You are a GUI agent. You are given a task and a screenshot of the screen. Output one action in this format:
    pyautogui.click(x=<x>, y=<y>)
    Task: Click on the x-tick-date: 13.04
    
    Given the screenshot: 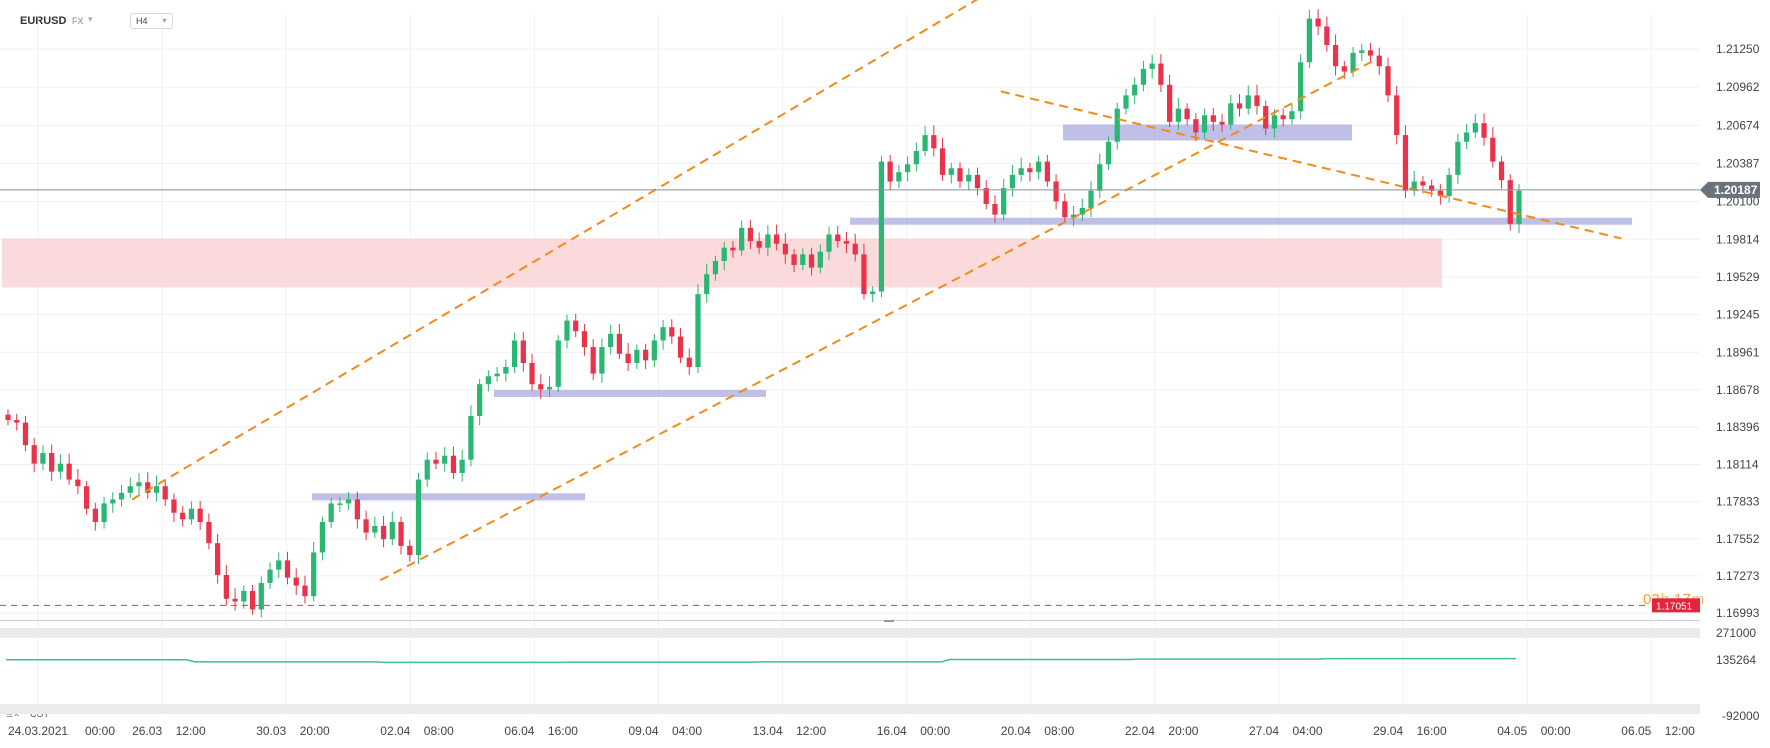 What is the action you would take?
    pyautogui.click(x=768, y=731)
    